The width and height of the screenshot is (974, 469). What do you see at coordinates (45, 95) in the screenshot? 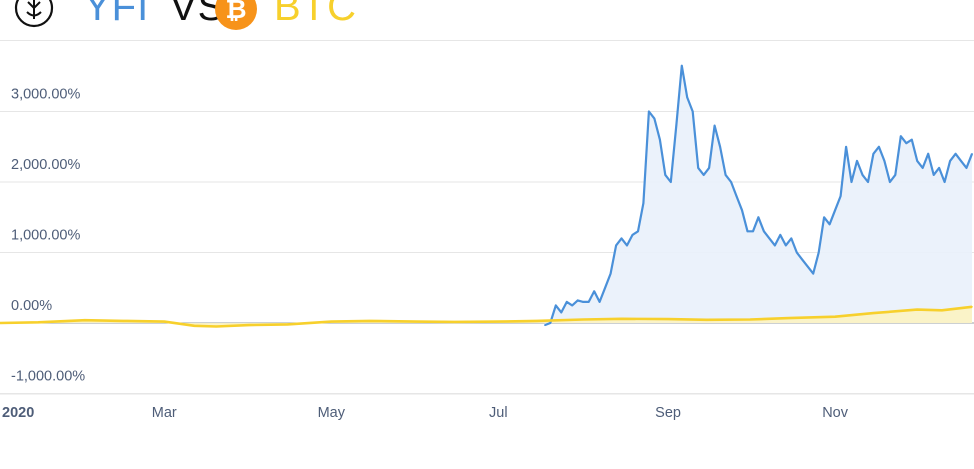
I see `y-tick-label: 3,000.00%` at bounding box center [45, 95].